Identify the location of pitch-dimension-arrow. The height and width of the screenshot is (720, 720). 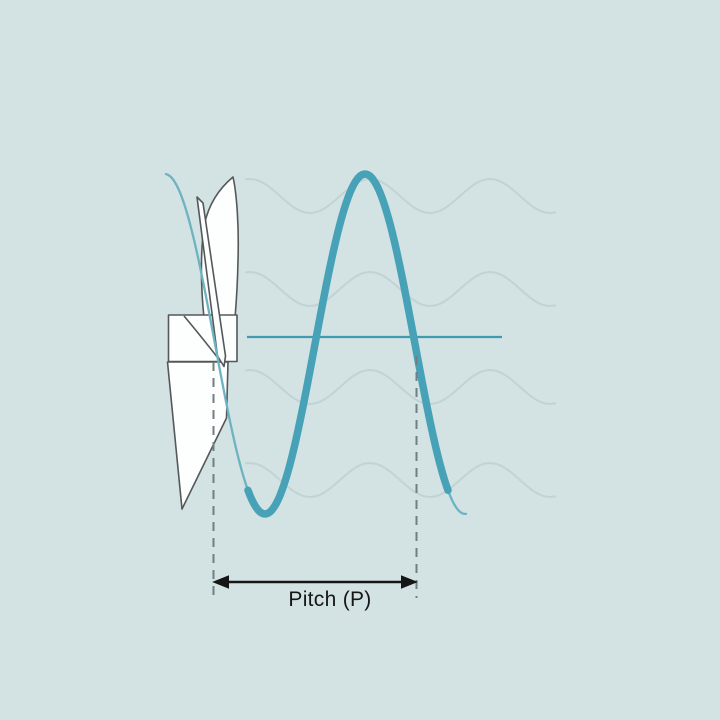
(315, 582).